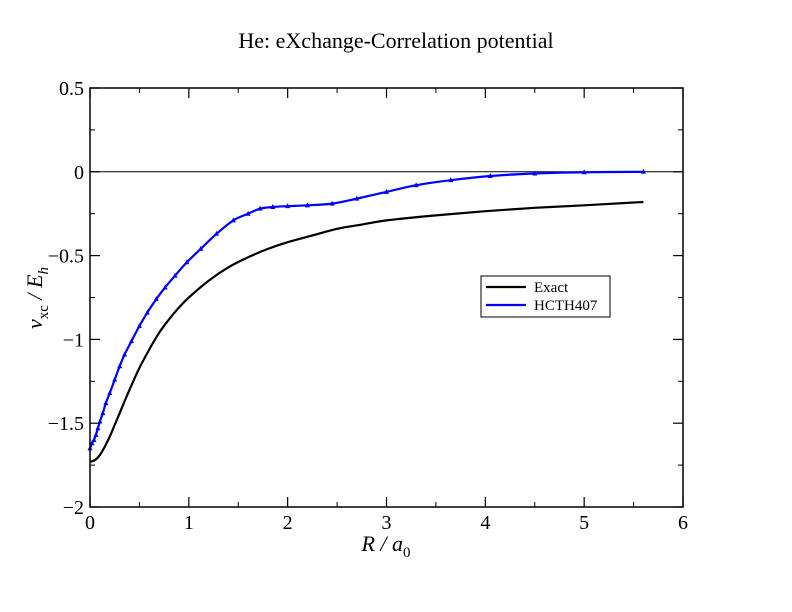 This screenshot has height=612, width=792. What do you see at coordinates (44, 271) in the screenshot?
I see `y-axis-title-e-sub: h` at bounding box center [44, 271].